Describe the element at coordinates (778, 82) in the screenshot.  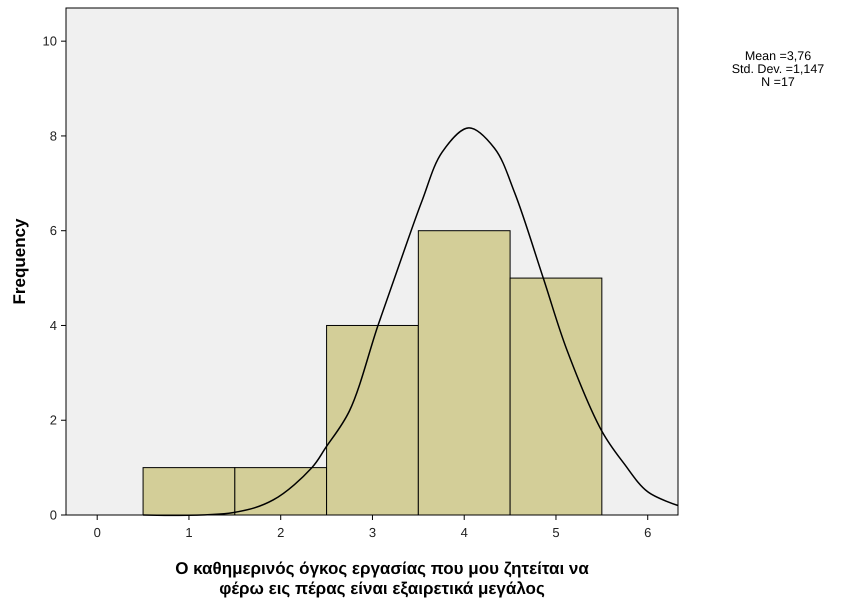
I see `text: N =17` at that location.